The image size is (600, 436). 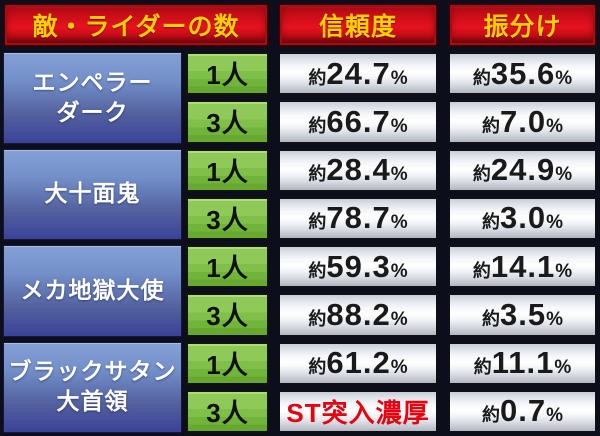 I want to click on reliability-value-cell: 約24.7%, so click(x=358, y=74).